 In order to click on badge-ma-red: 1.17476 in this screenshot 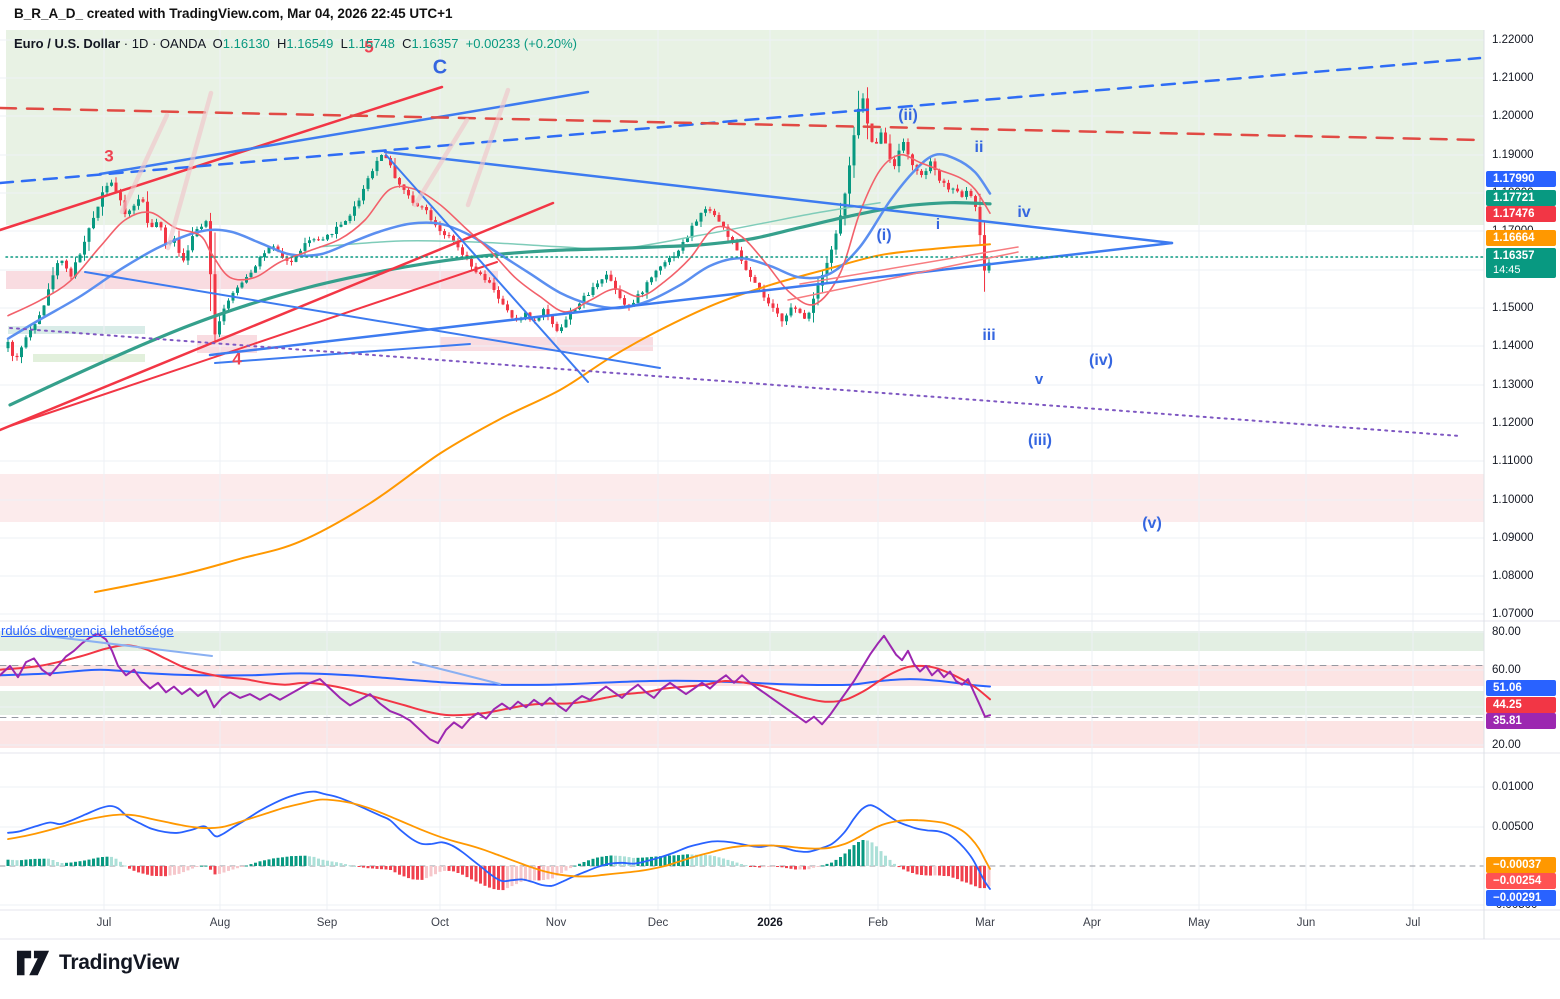, I will do `click(1521, 214)`.